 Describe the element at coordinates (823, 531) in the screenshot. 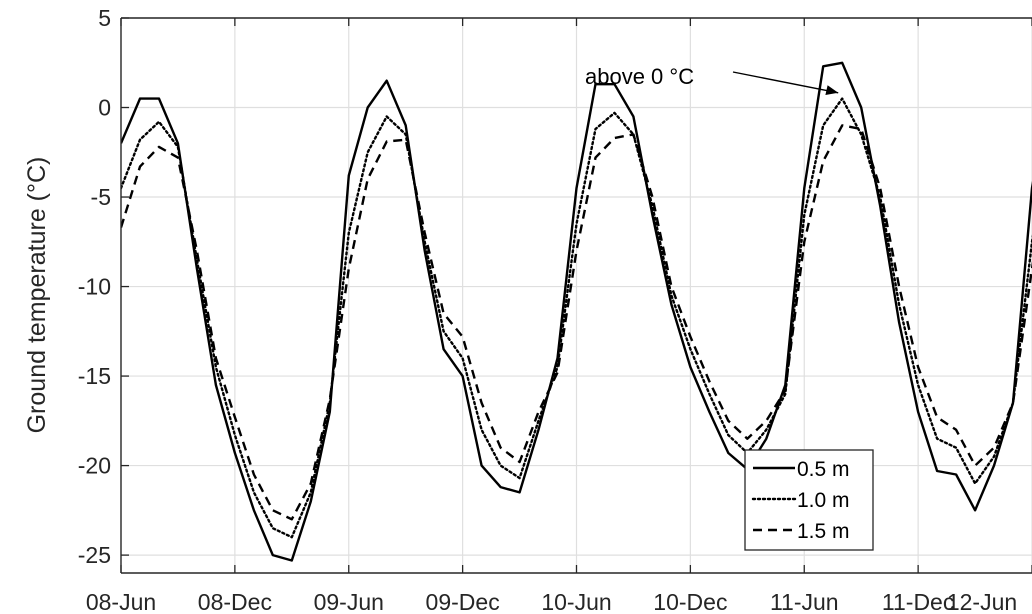

I see `legend-label: 1.5 m` at that location.